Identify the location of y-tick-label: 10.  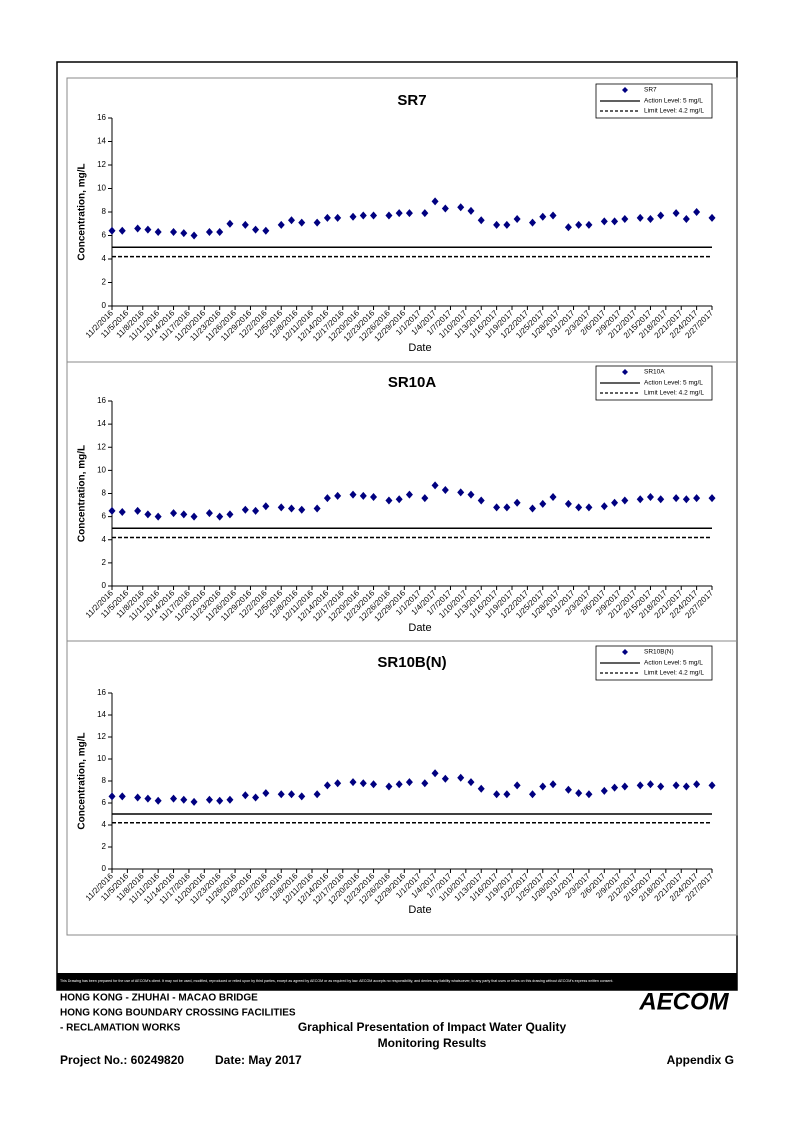
(101, 188).